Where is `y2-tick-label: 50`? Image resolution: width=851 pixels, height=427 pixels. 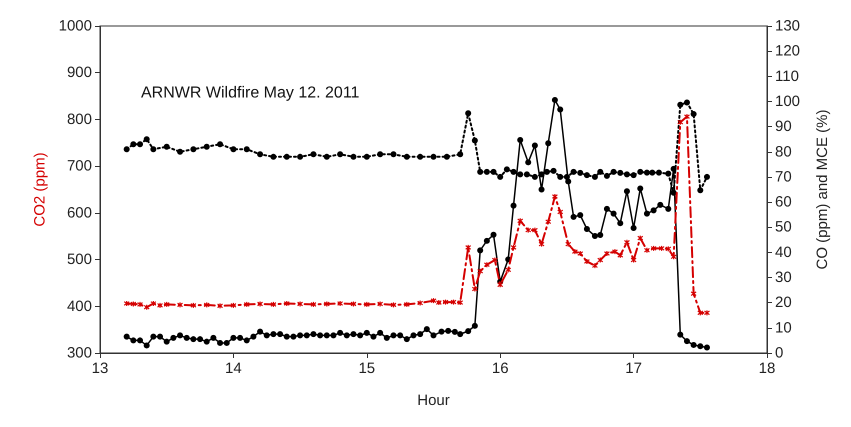 y2-tick-label: 50 is located at coordinates (783, 227).